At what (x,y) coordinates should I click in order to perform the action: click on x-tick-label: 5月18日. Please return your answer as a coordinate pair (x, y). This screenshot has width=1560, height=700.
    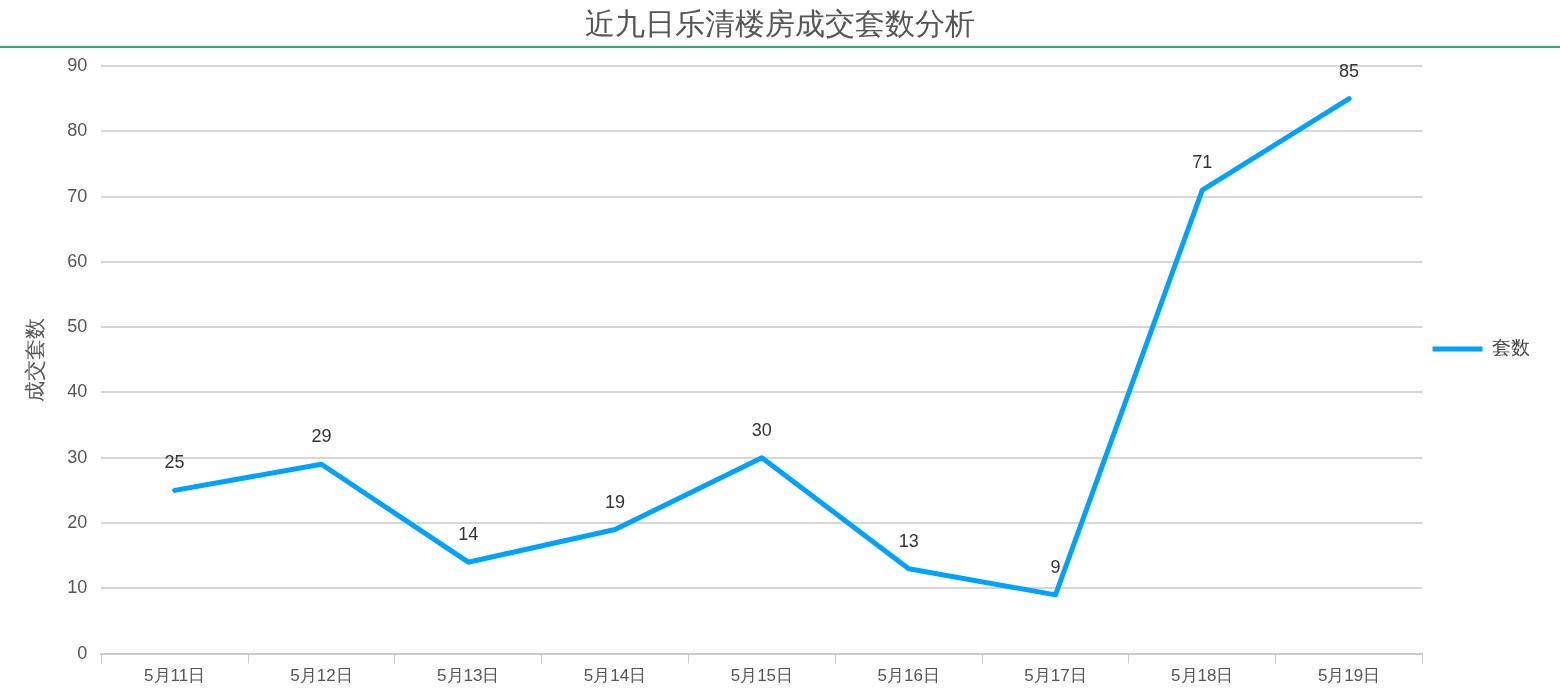
    Looking at the image, I should click on (1202, 676).